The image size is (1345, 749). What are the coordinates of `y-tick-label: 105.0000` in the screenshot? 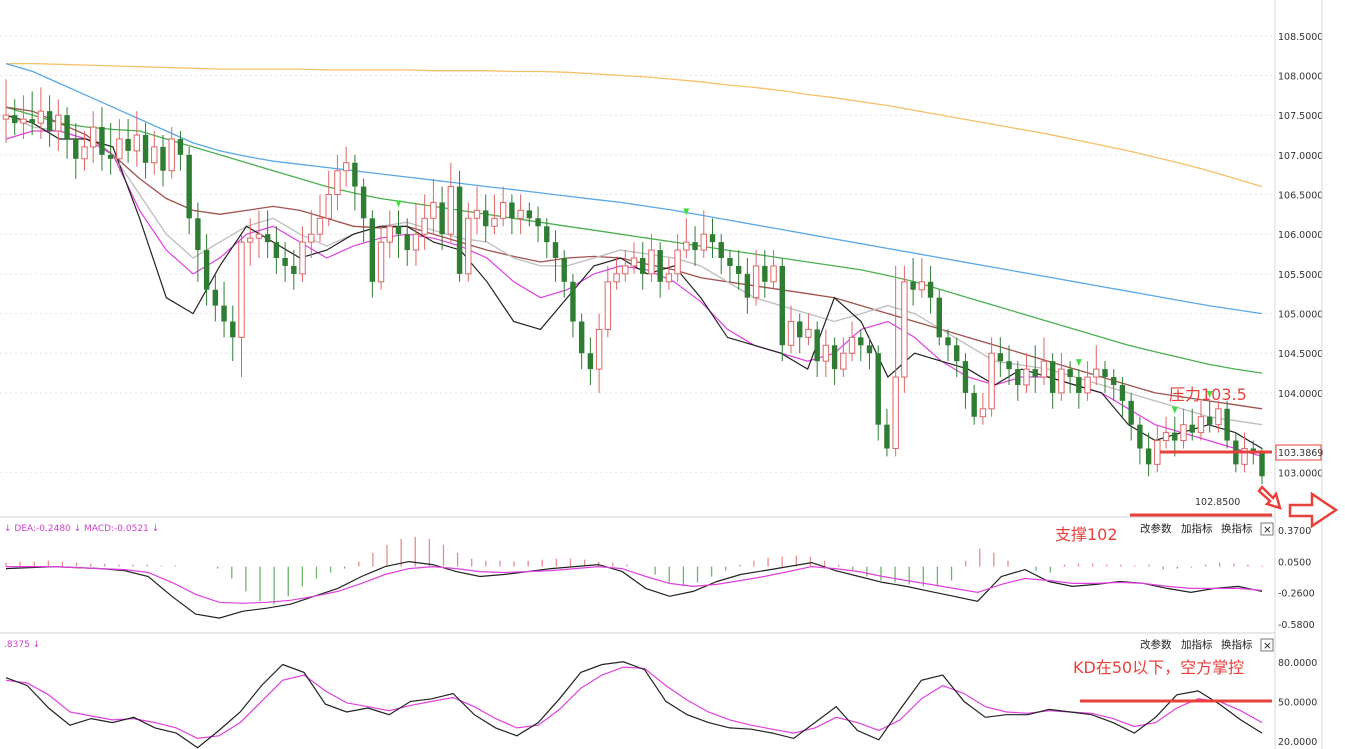 It's located at (1300, 315).